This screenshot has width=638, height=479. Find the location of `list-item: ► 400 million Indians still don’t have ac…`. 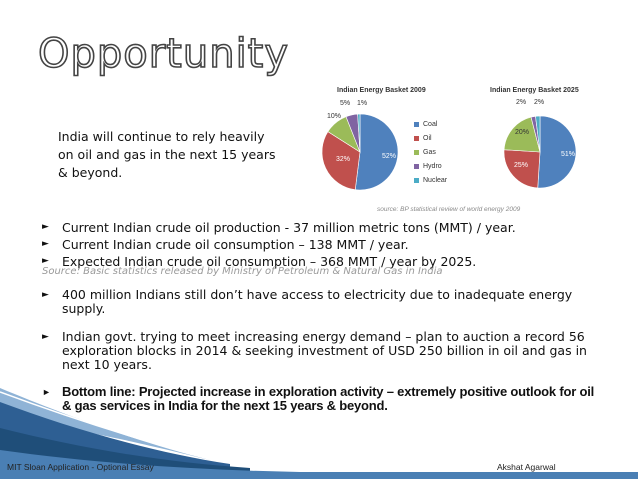

list-item: ► 400 million Indians still don’t have ac… is located at coordinates (322, 302).